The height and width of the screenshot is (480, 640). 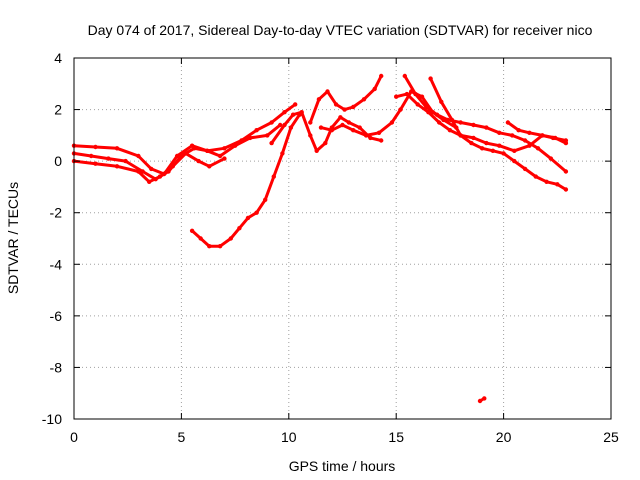 I want to click on y-axis-label: SDTVAR / TECUs, so click(x=13, y=238).